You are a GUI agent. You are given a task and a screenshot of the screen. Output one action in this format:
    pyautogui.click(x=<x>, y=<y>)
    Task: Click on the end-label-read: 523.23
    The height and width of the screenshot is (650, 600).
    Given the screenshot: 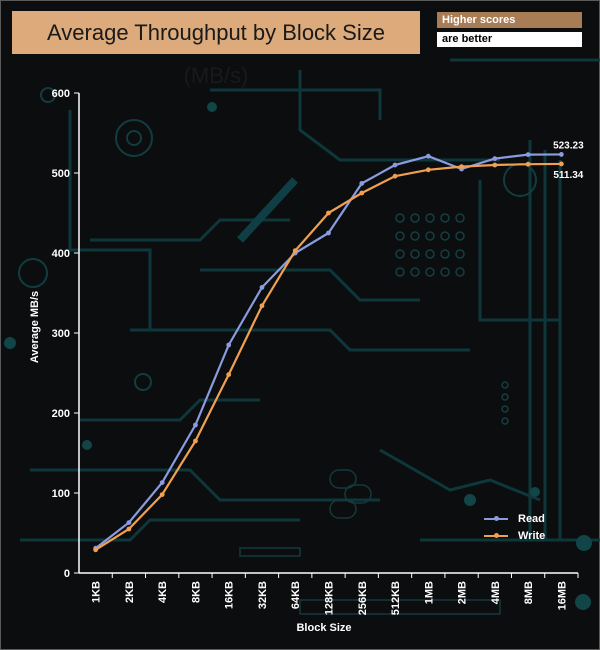 What is the action you would take?
    pyautogui.click(x=568, y=145)
    